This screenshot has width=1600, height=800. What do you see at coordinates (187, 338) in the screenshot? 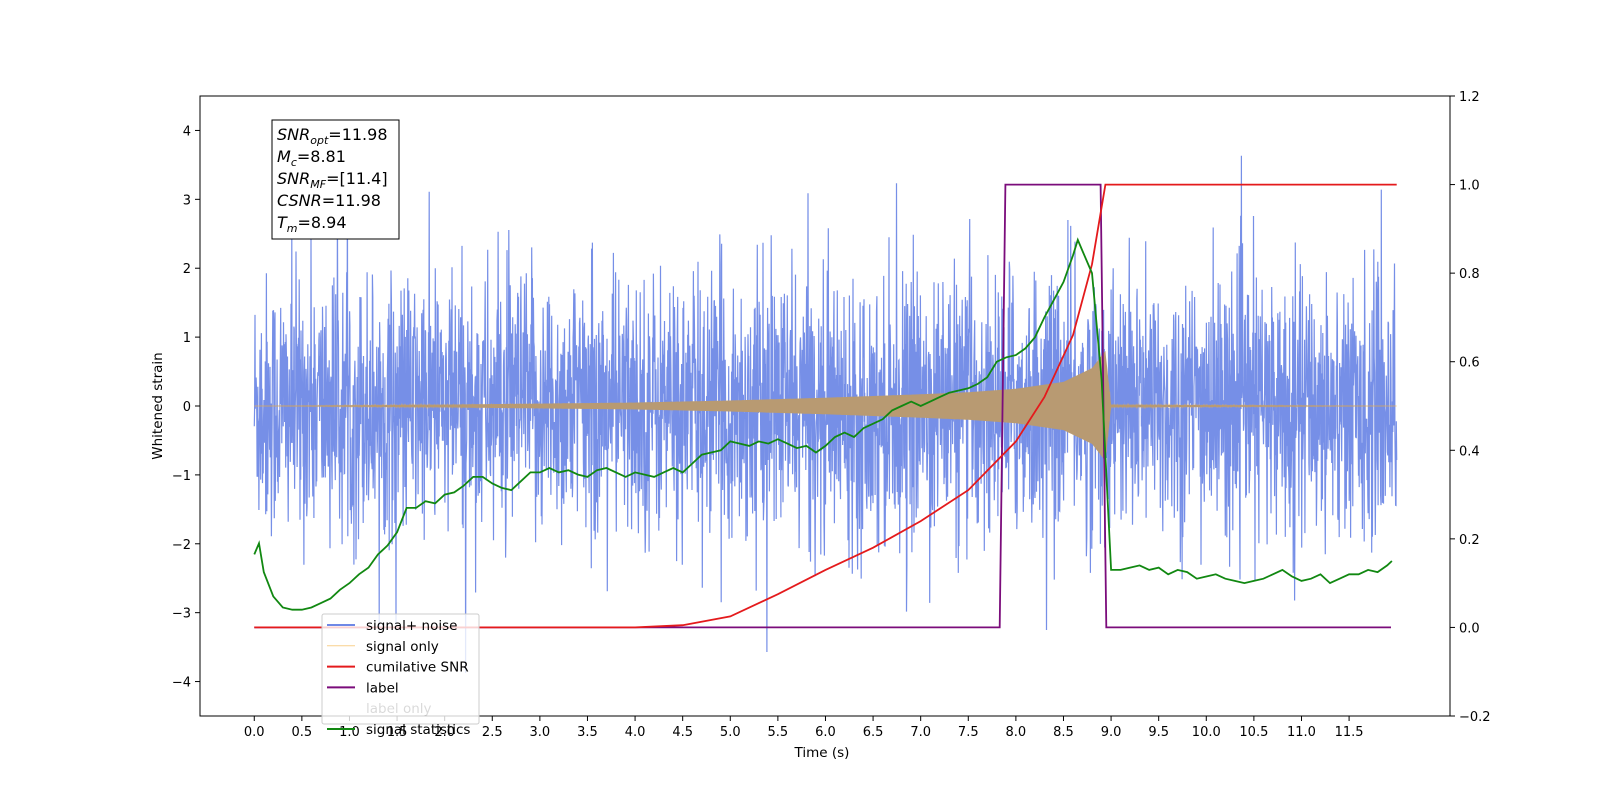
I see `y-tick-label: 1` at bounding box center [187, 338].